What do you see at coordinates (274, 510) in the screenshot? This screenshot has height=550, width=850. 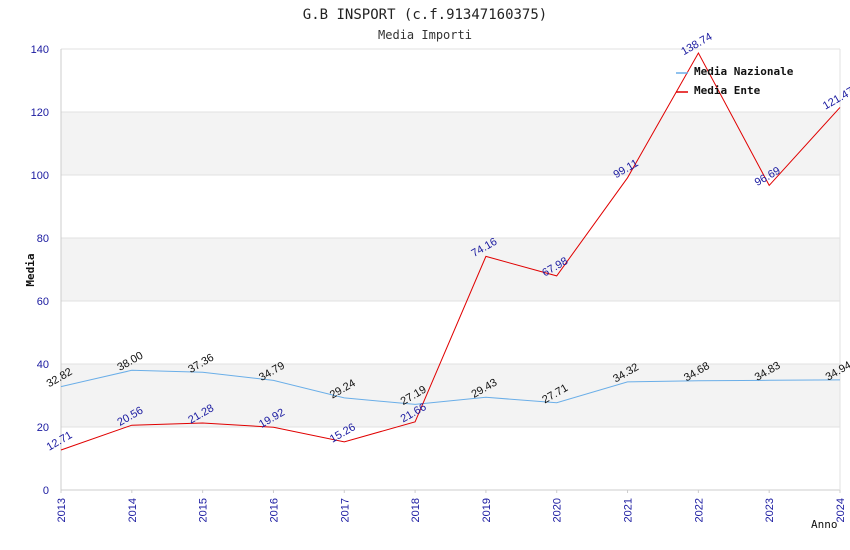 I see `x-tick-label: 2016` at bounding box center [274, 510].